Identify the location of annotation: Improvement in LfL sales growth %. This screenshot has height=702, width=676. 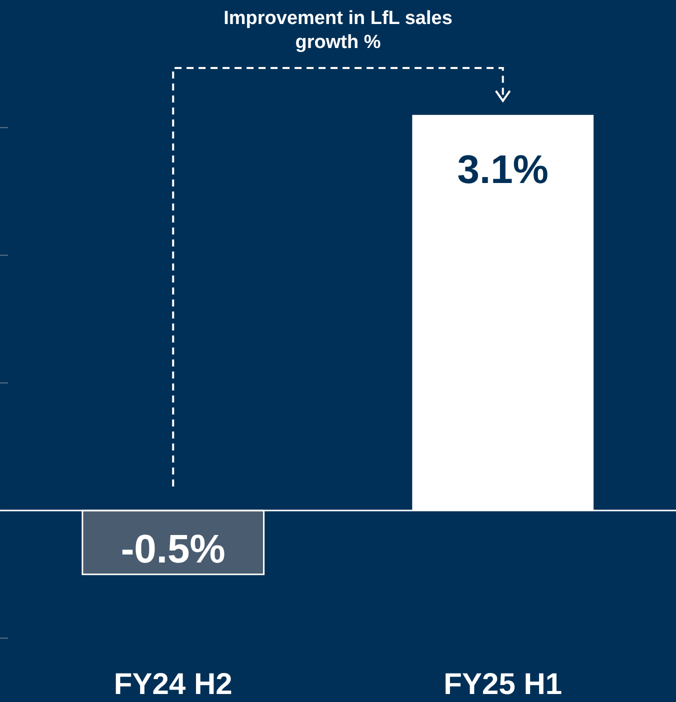
(338, 30).